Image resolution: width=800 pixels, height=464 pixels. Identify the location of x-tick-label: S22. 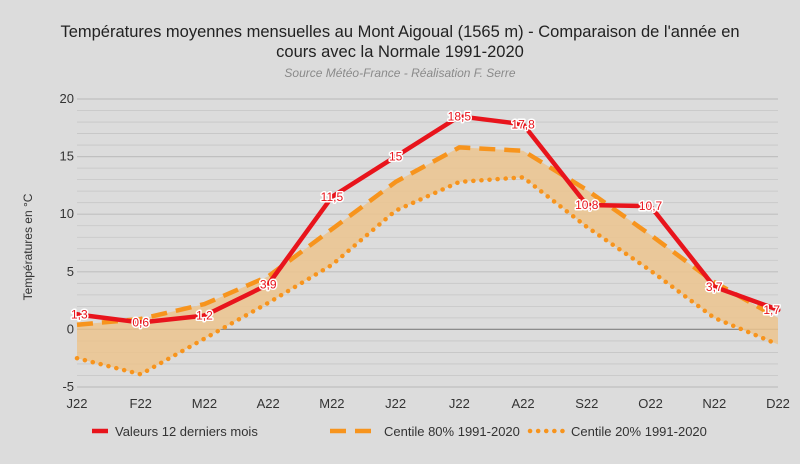
(586, 403).